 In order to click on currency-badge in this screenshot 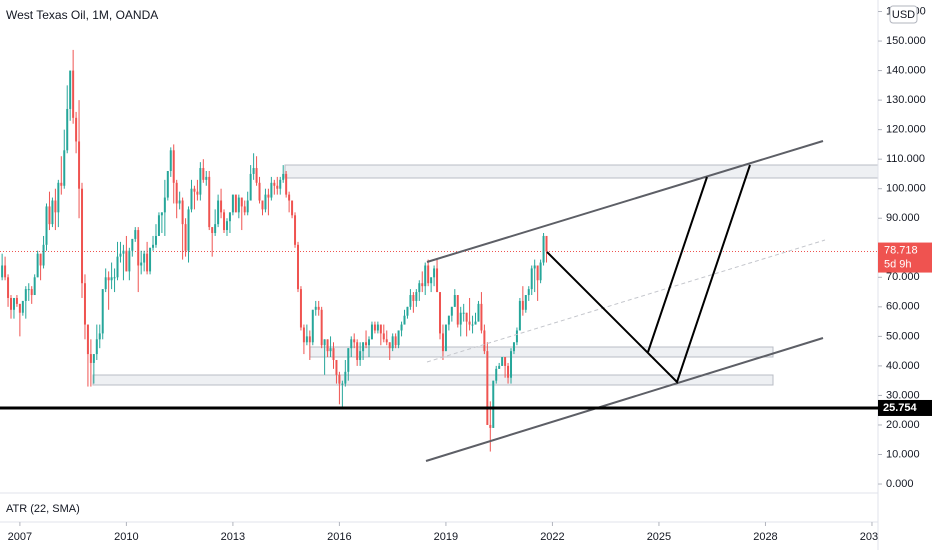, I will do `click(903, 14)`.